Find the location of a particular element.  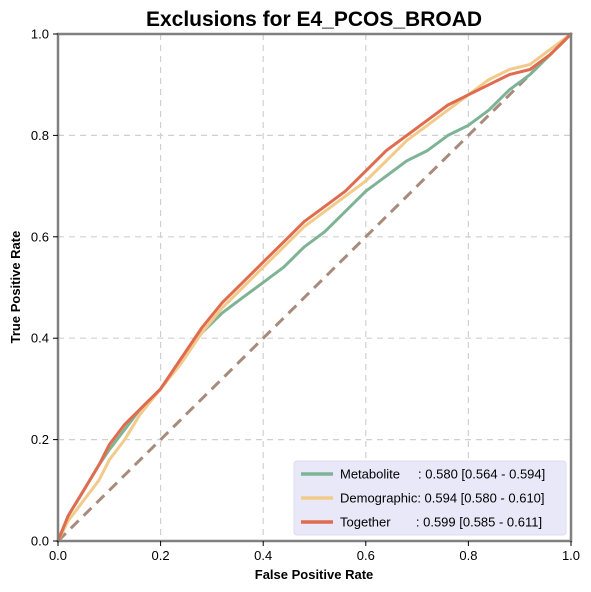

y-tick-label: 1.0 is located at coordinates (40, 34).